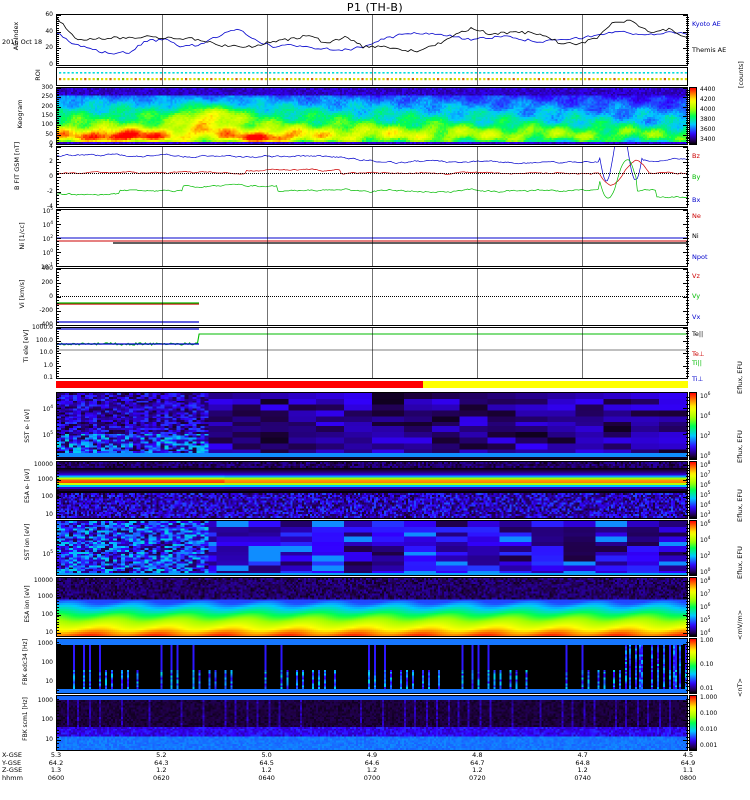 The image size is (750, 800). What do you see at coordinates (696, 276) in the screenshot?
I see `legend-vz: Vz` at bounding box center [696, 276].